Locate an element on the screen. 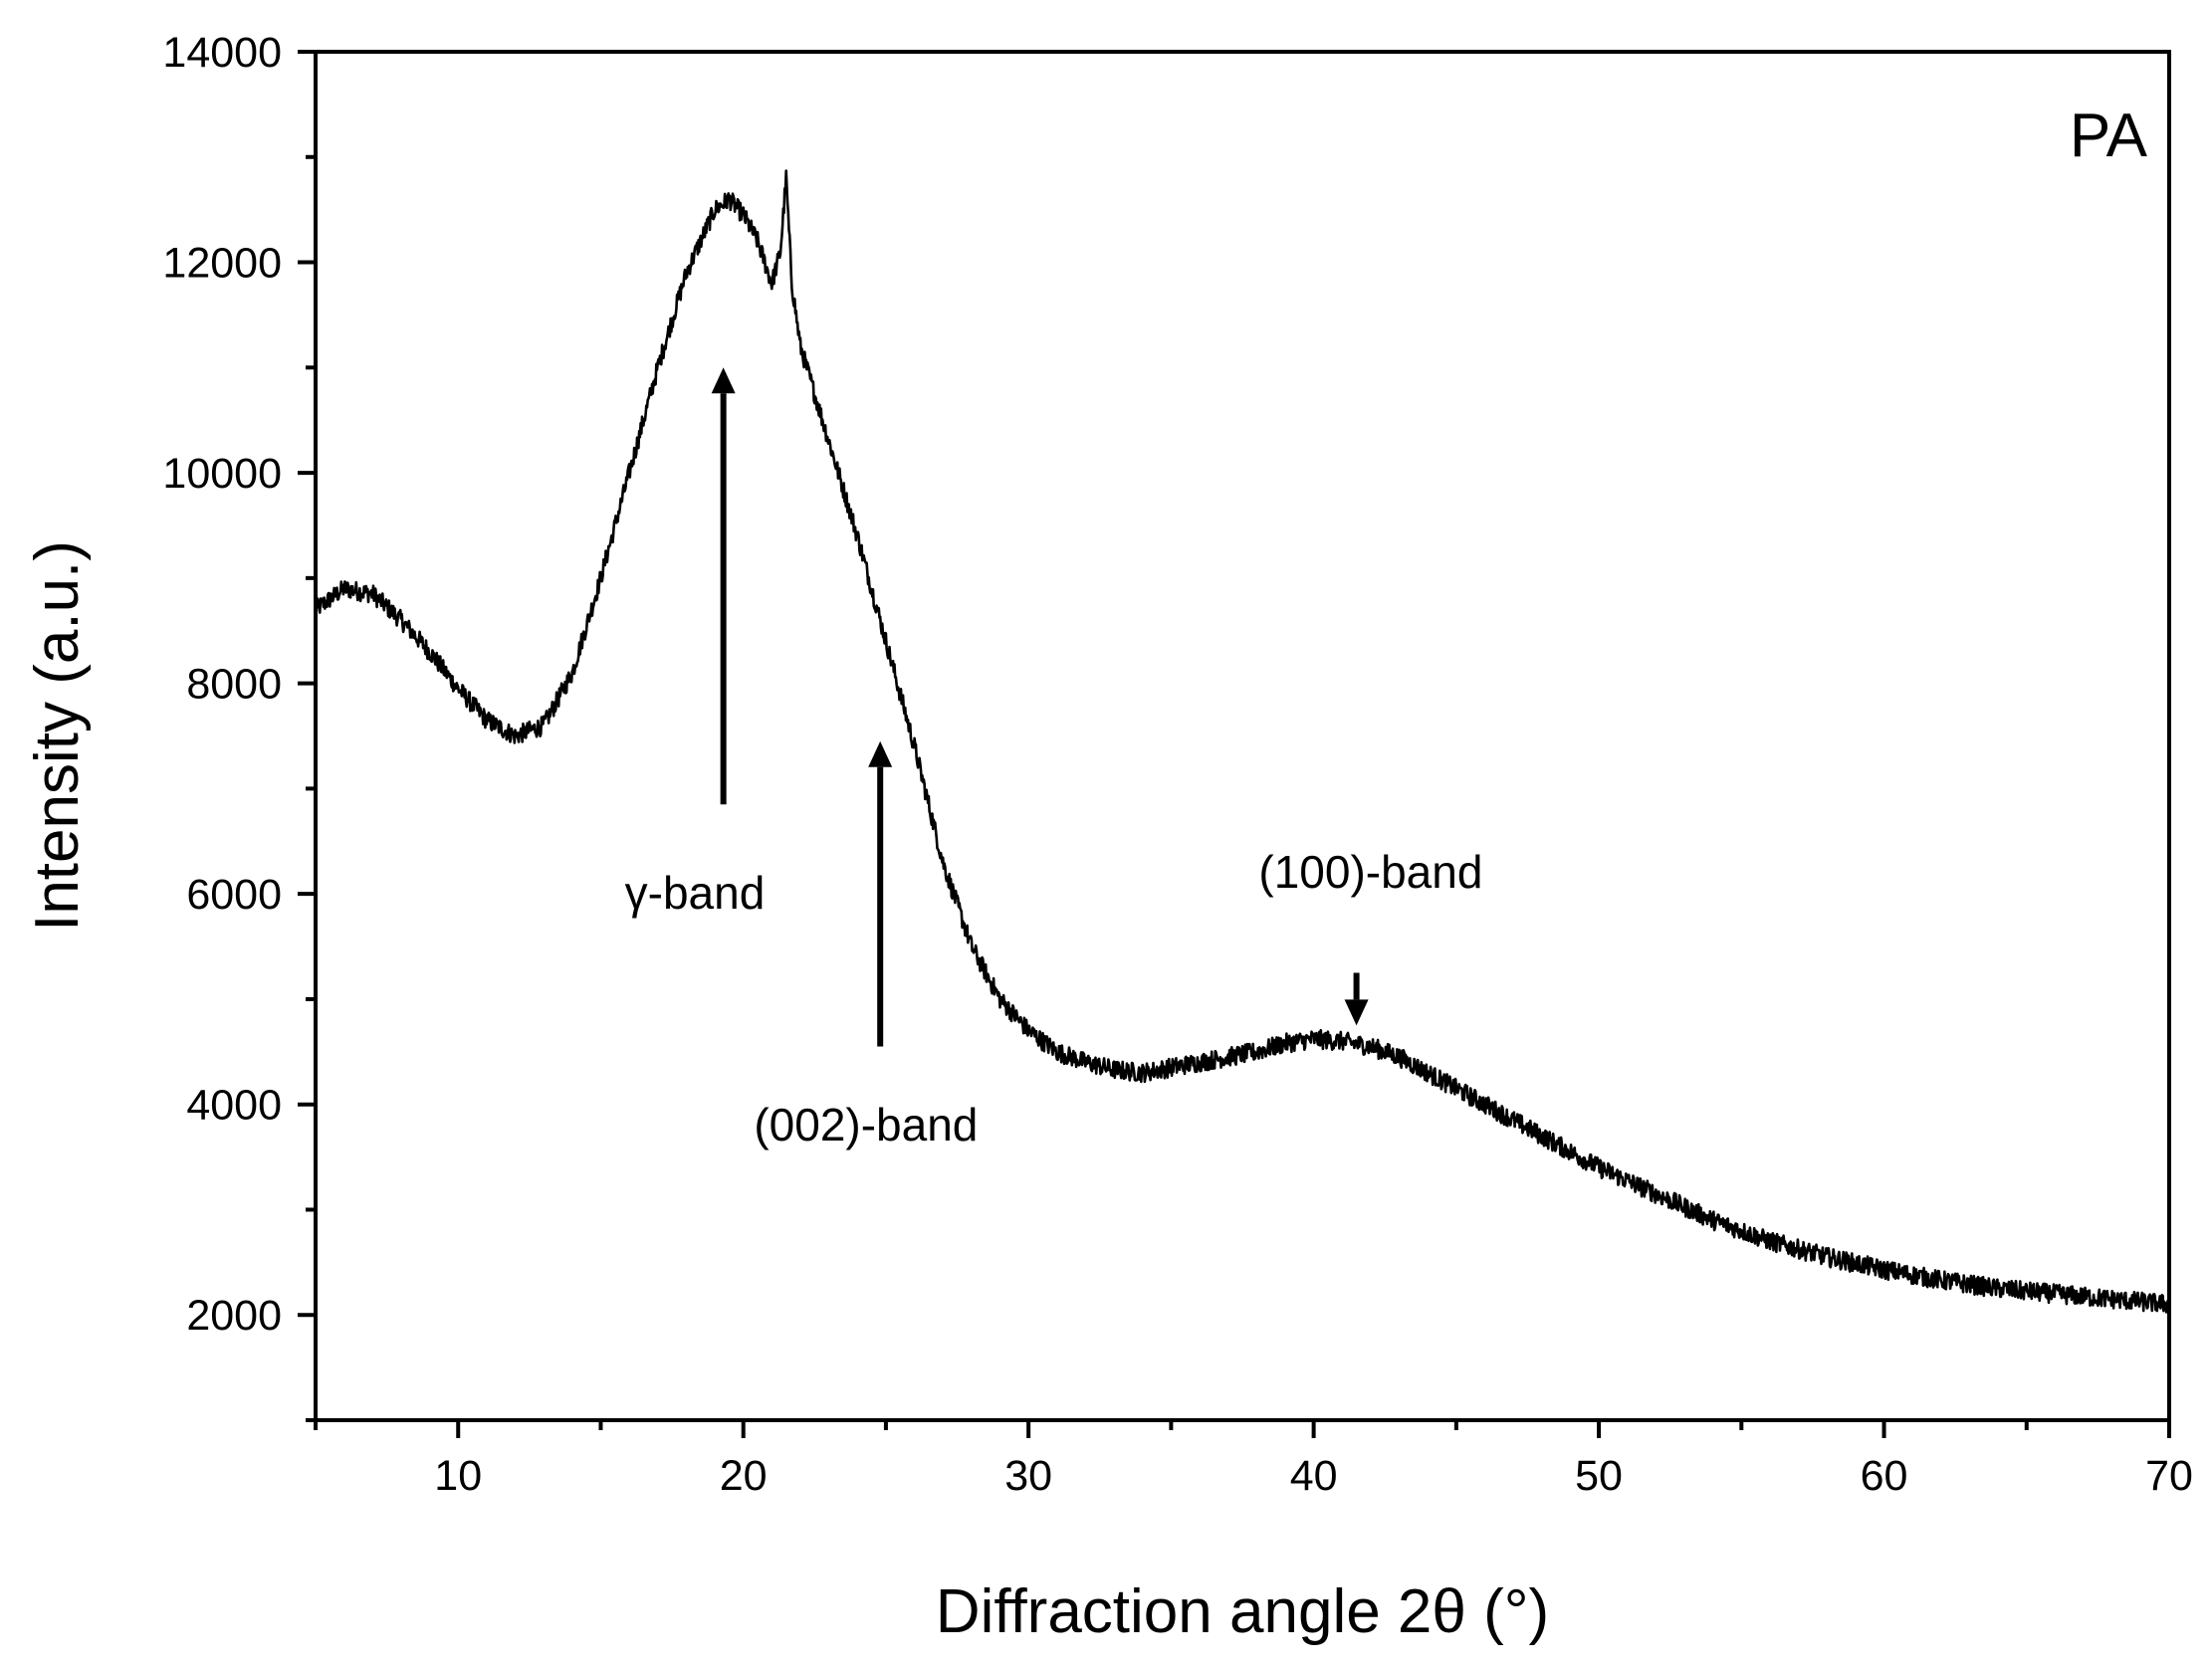  x-tick-label: 30 is located at coordinates (1028, 1476).